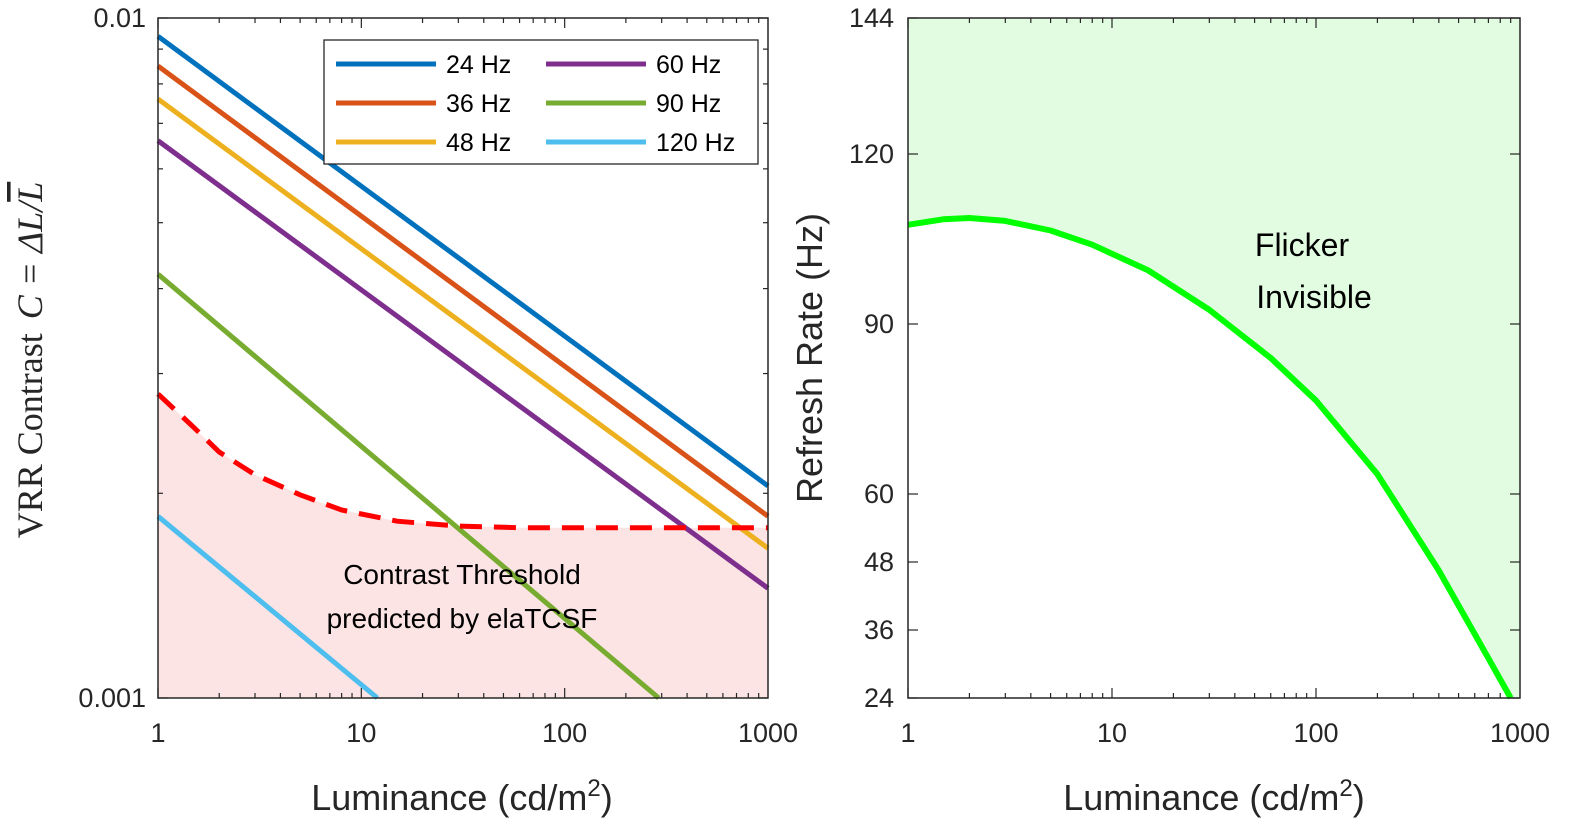 Image resolution: width=1578 pixels, height=827 pixels. I want to click on legend-label: 24 Hz, so click(478, 65).